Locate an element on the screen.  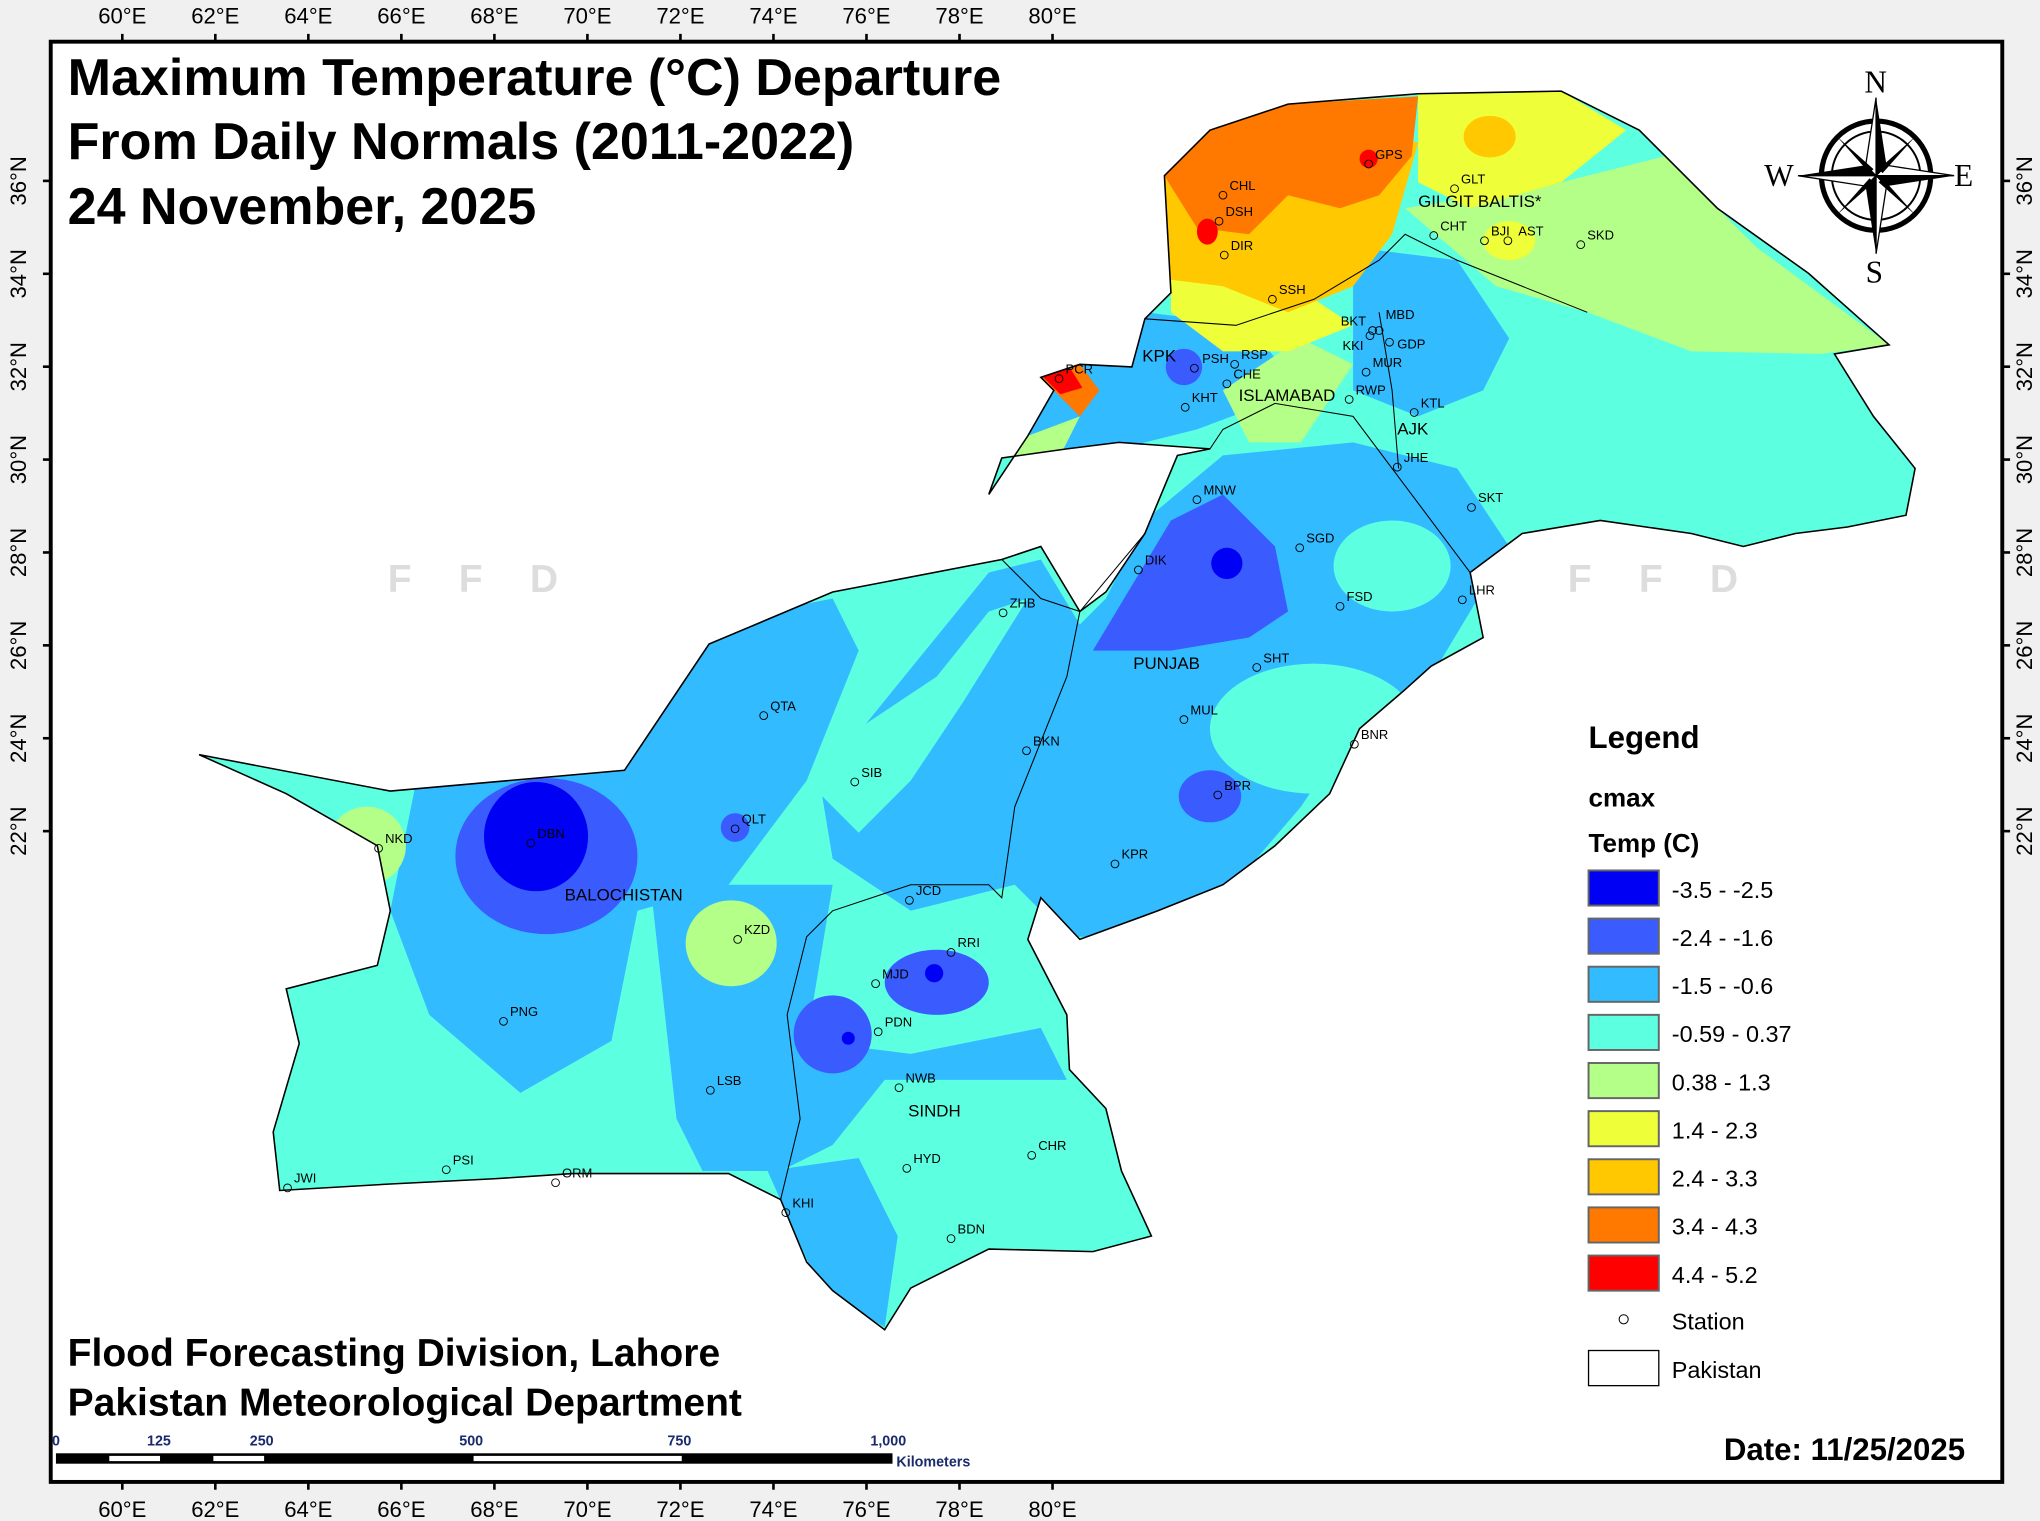
station-label: BJI is located at coordinates (1500, 231).